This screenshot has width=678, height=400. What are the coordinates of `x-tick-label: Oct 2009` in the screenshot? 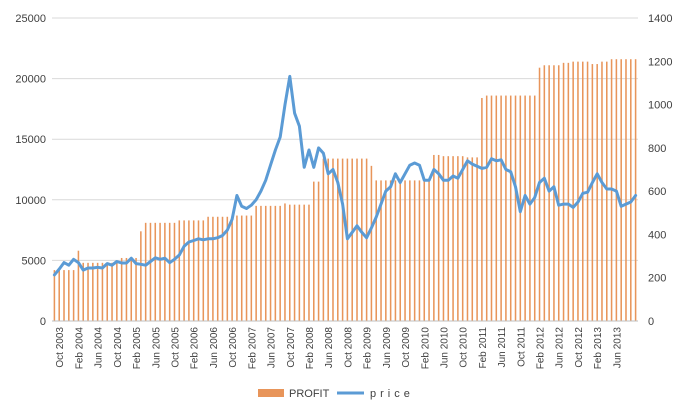 It's located at (406, 347).